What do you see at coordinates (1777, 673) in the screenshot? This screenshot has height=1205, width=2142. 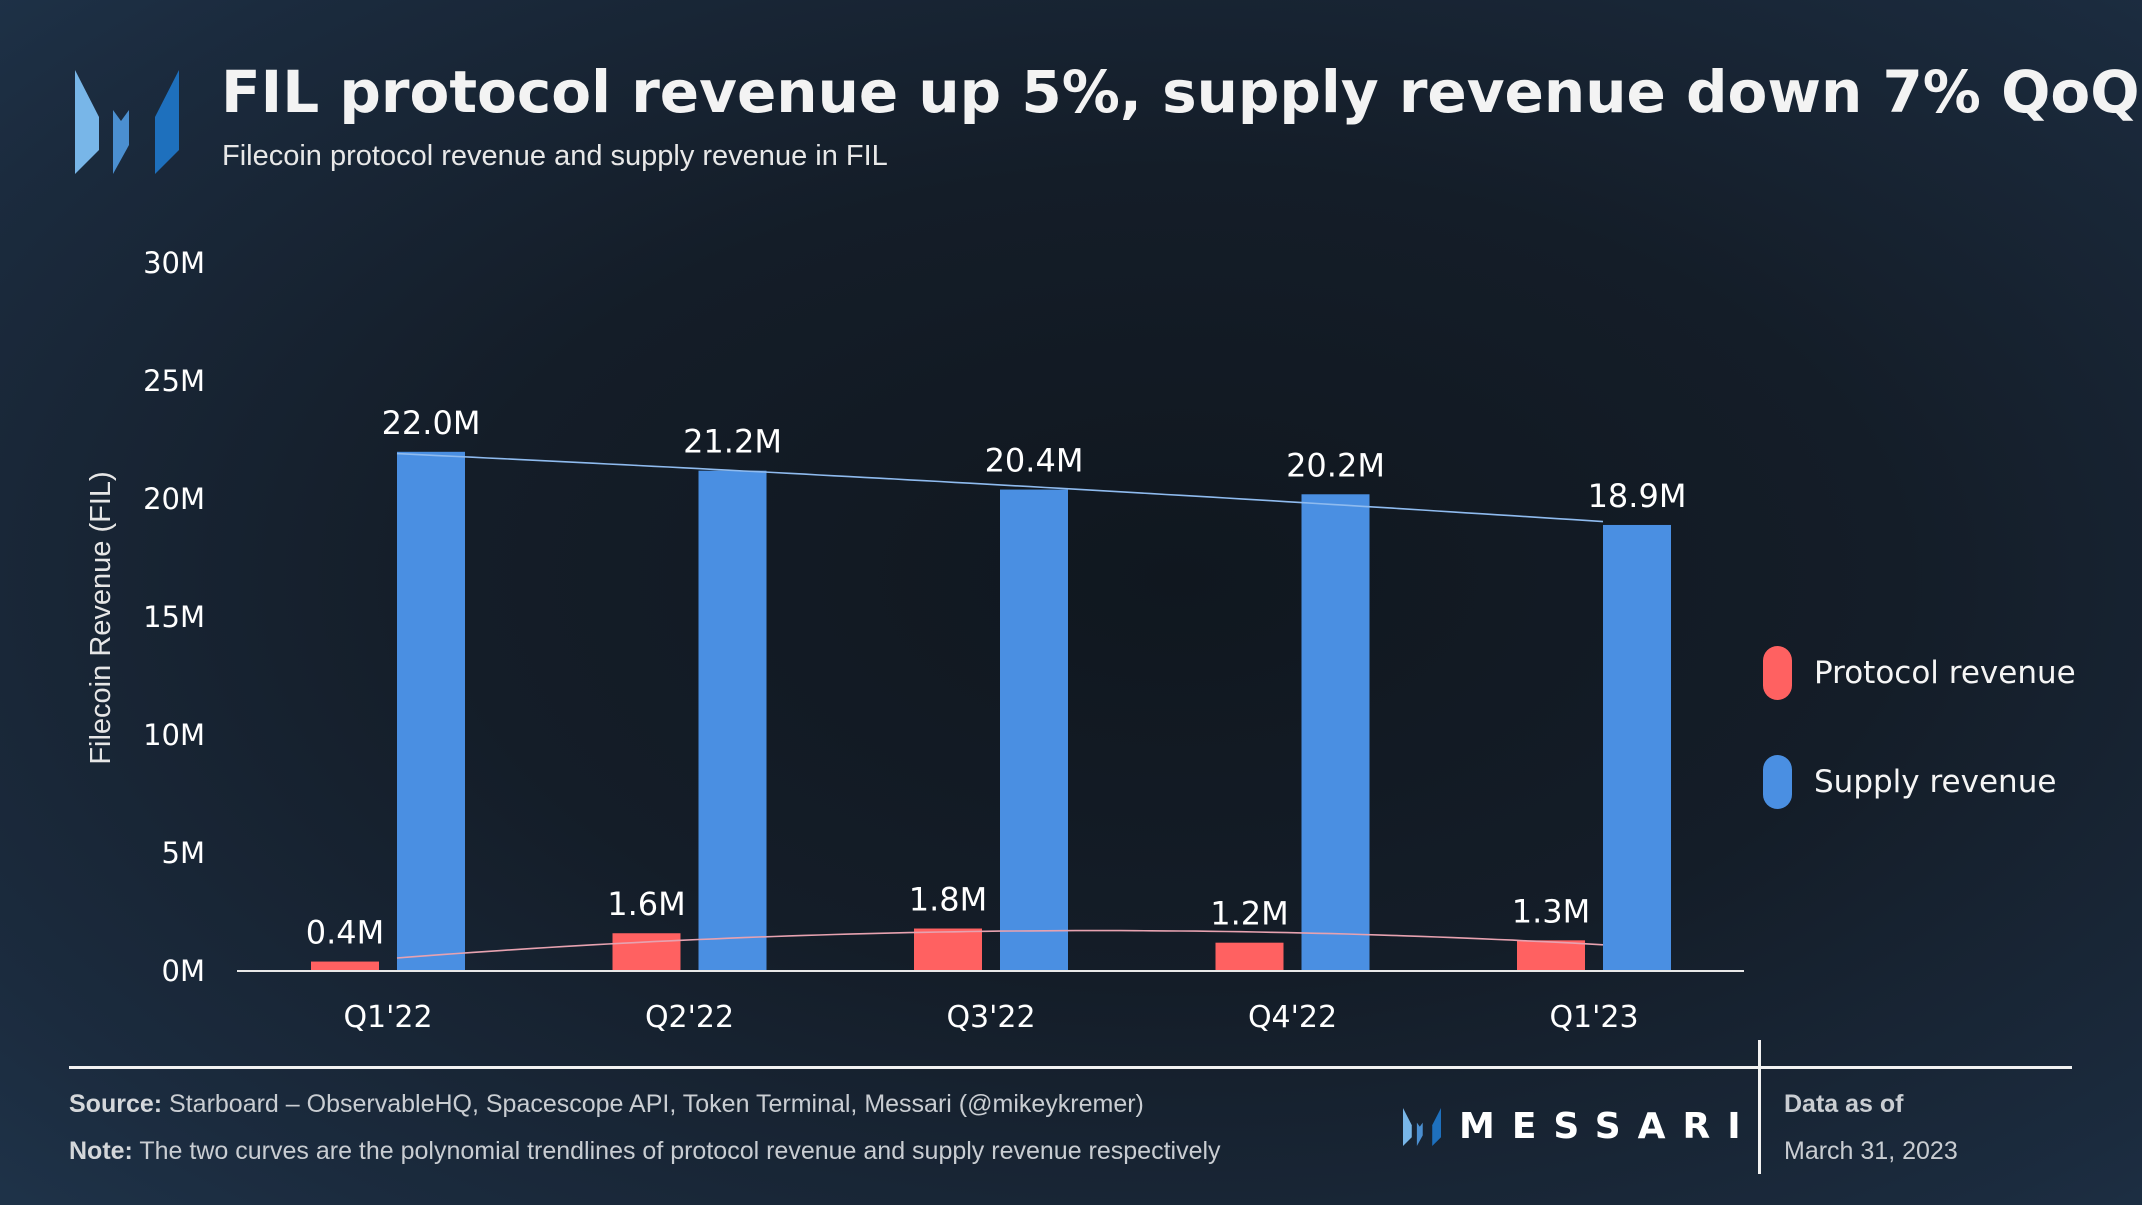 I see `legend-swatch-protocol` at bounding box center [1777, 673].